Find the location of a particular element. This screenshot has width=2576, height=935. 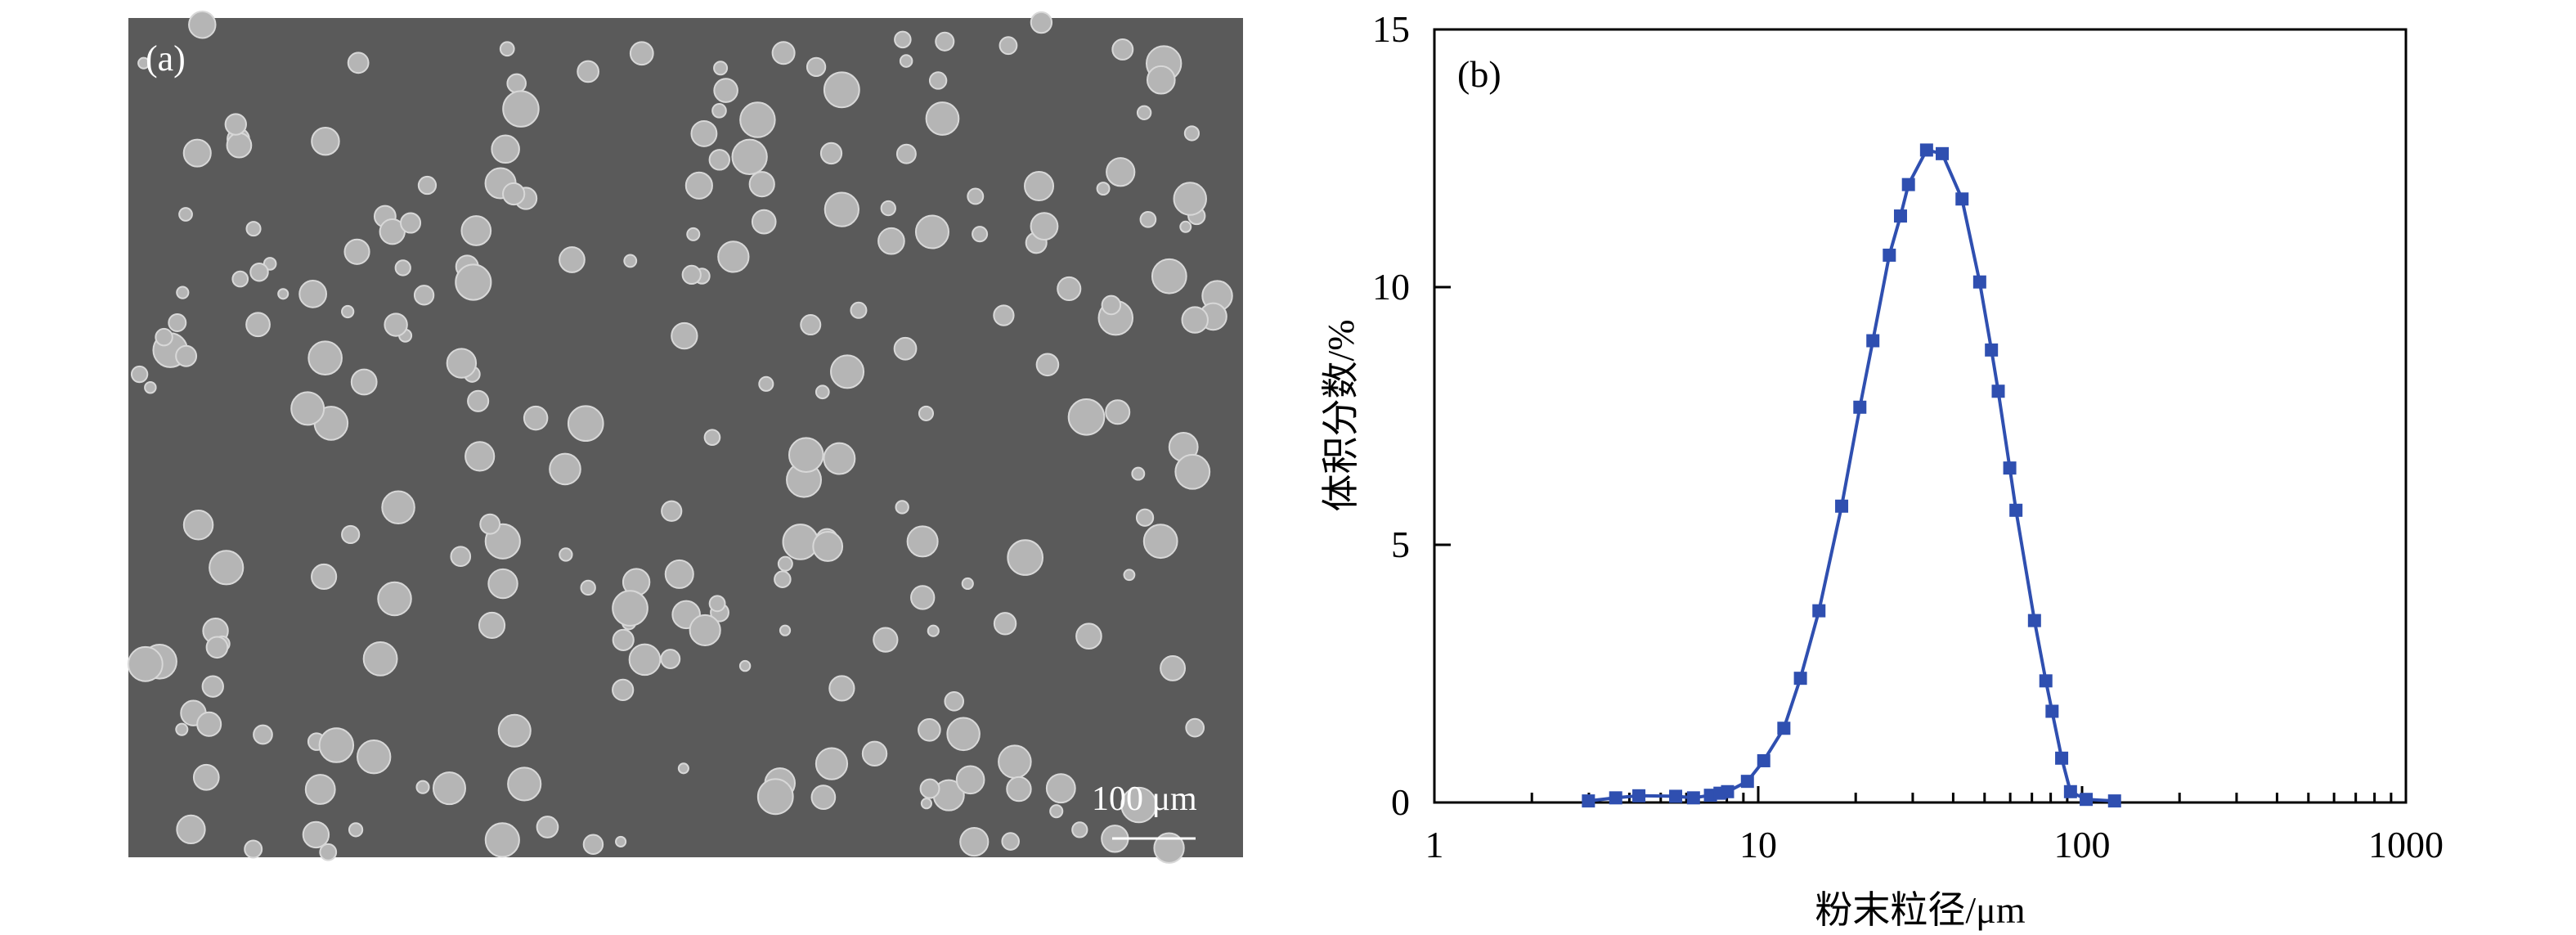

y-tick-labels: 0 5 10 15 is located at coordinates (1391, 415).